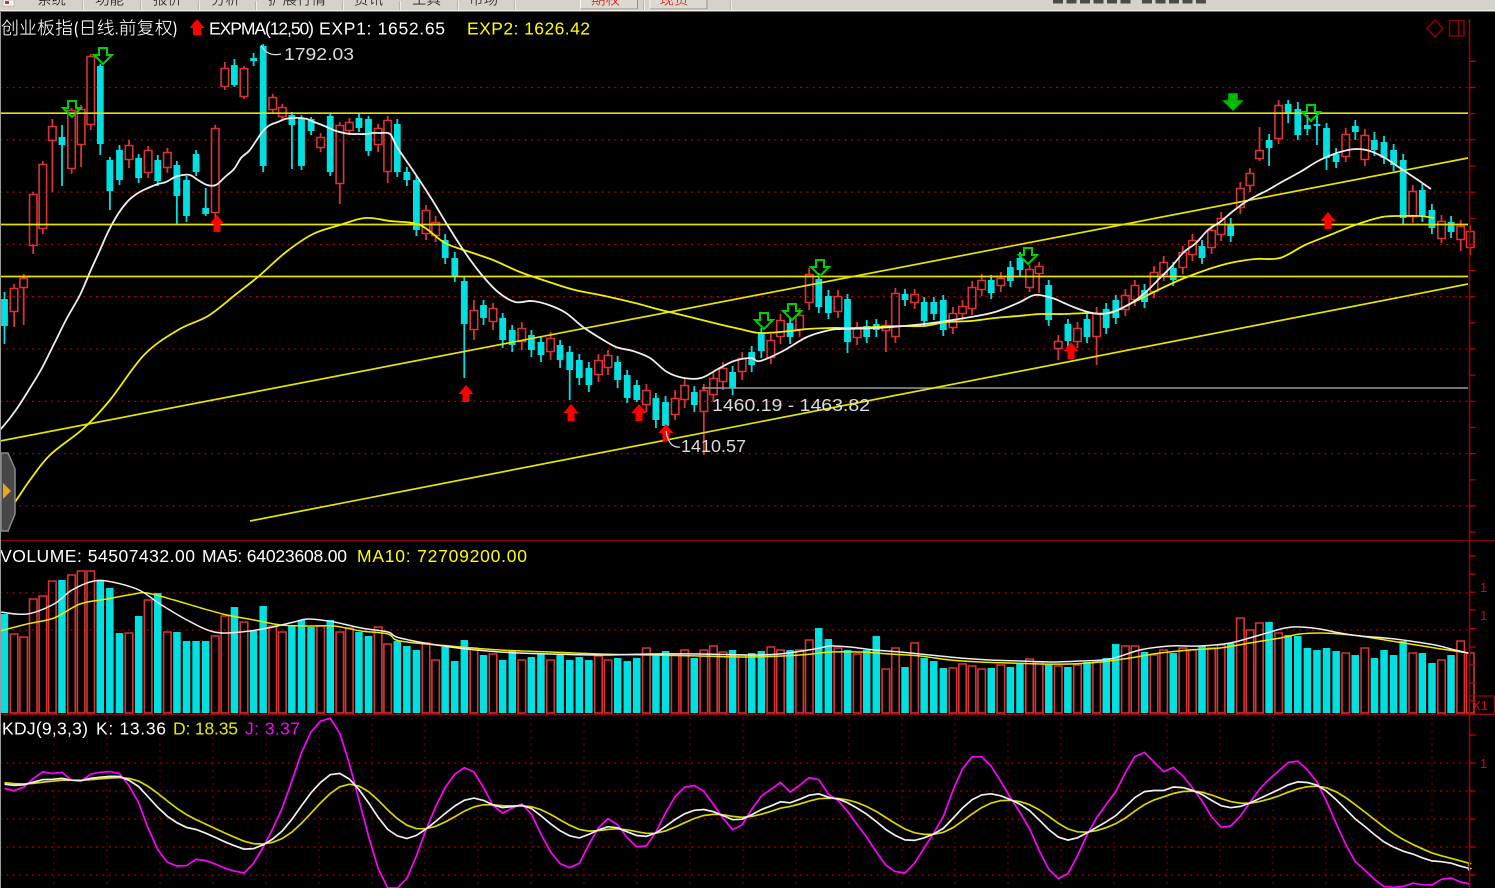  Describe the element at coordinates (151, 729) in the screenshot. I see `svg-text:KDJ(9,3,3)K: 13.36D: 18.35J: 3: KDJ(9,3,3) K: 13.36 D: 18.35 J: 3.37` at that location.